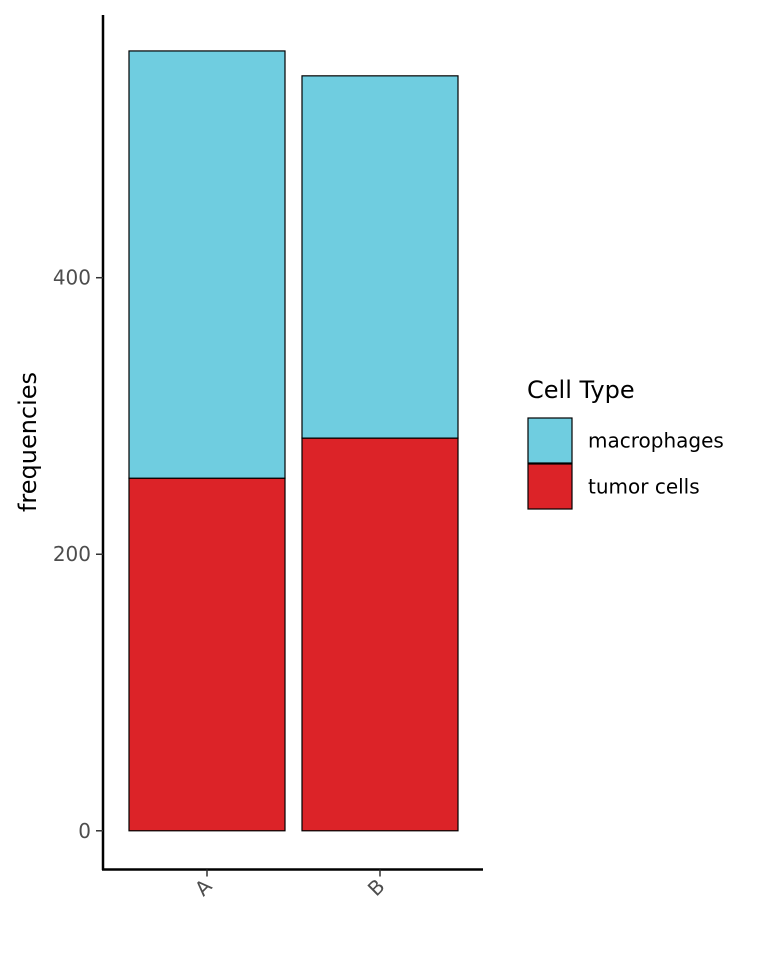 The image size is (768, 960). Describe the element at coordinates (376, 887) in the screenshot. I see `x-tick-label-b: B` at that location.